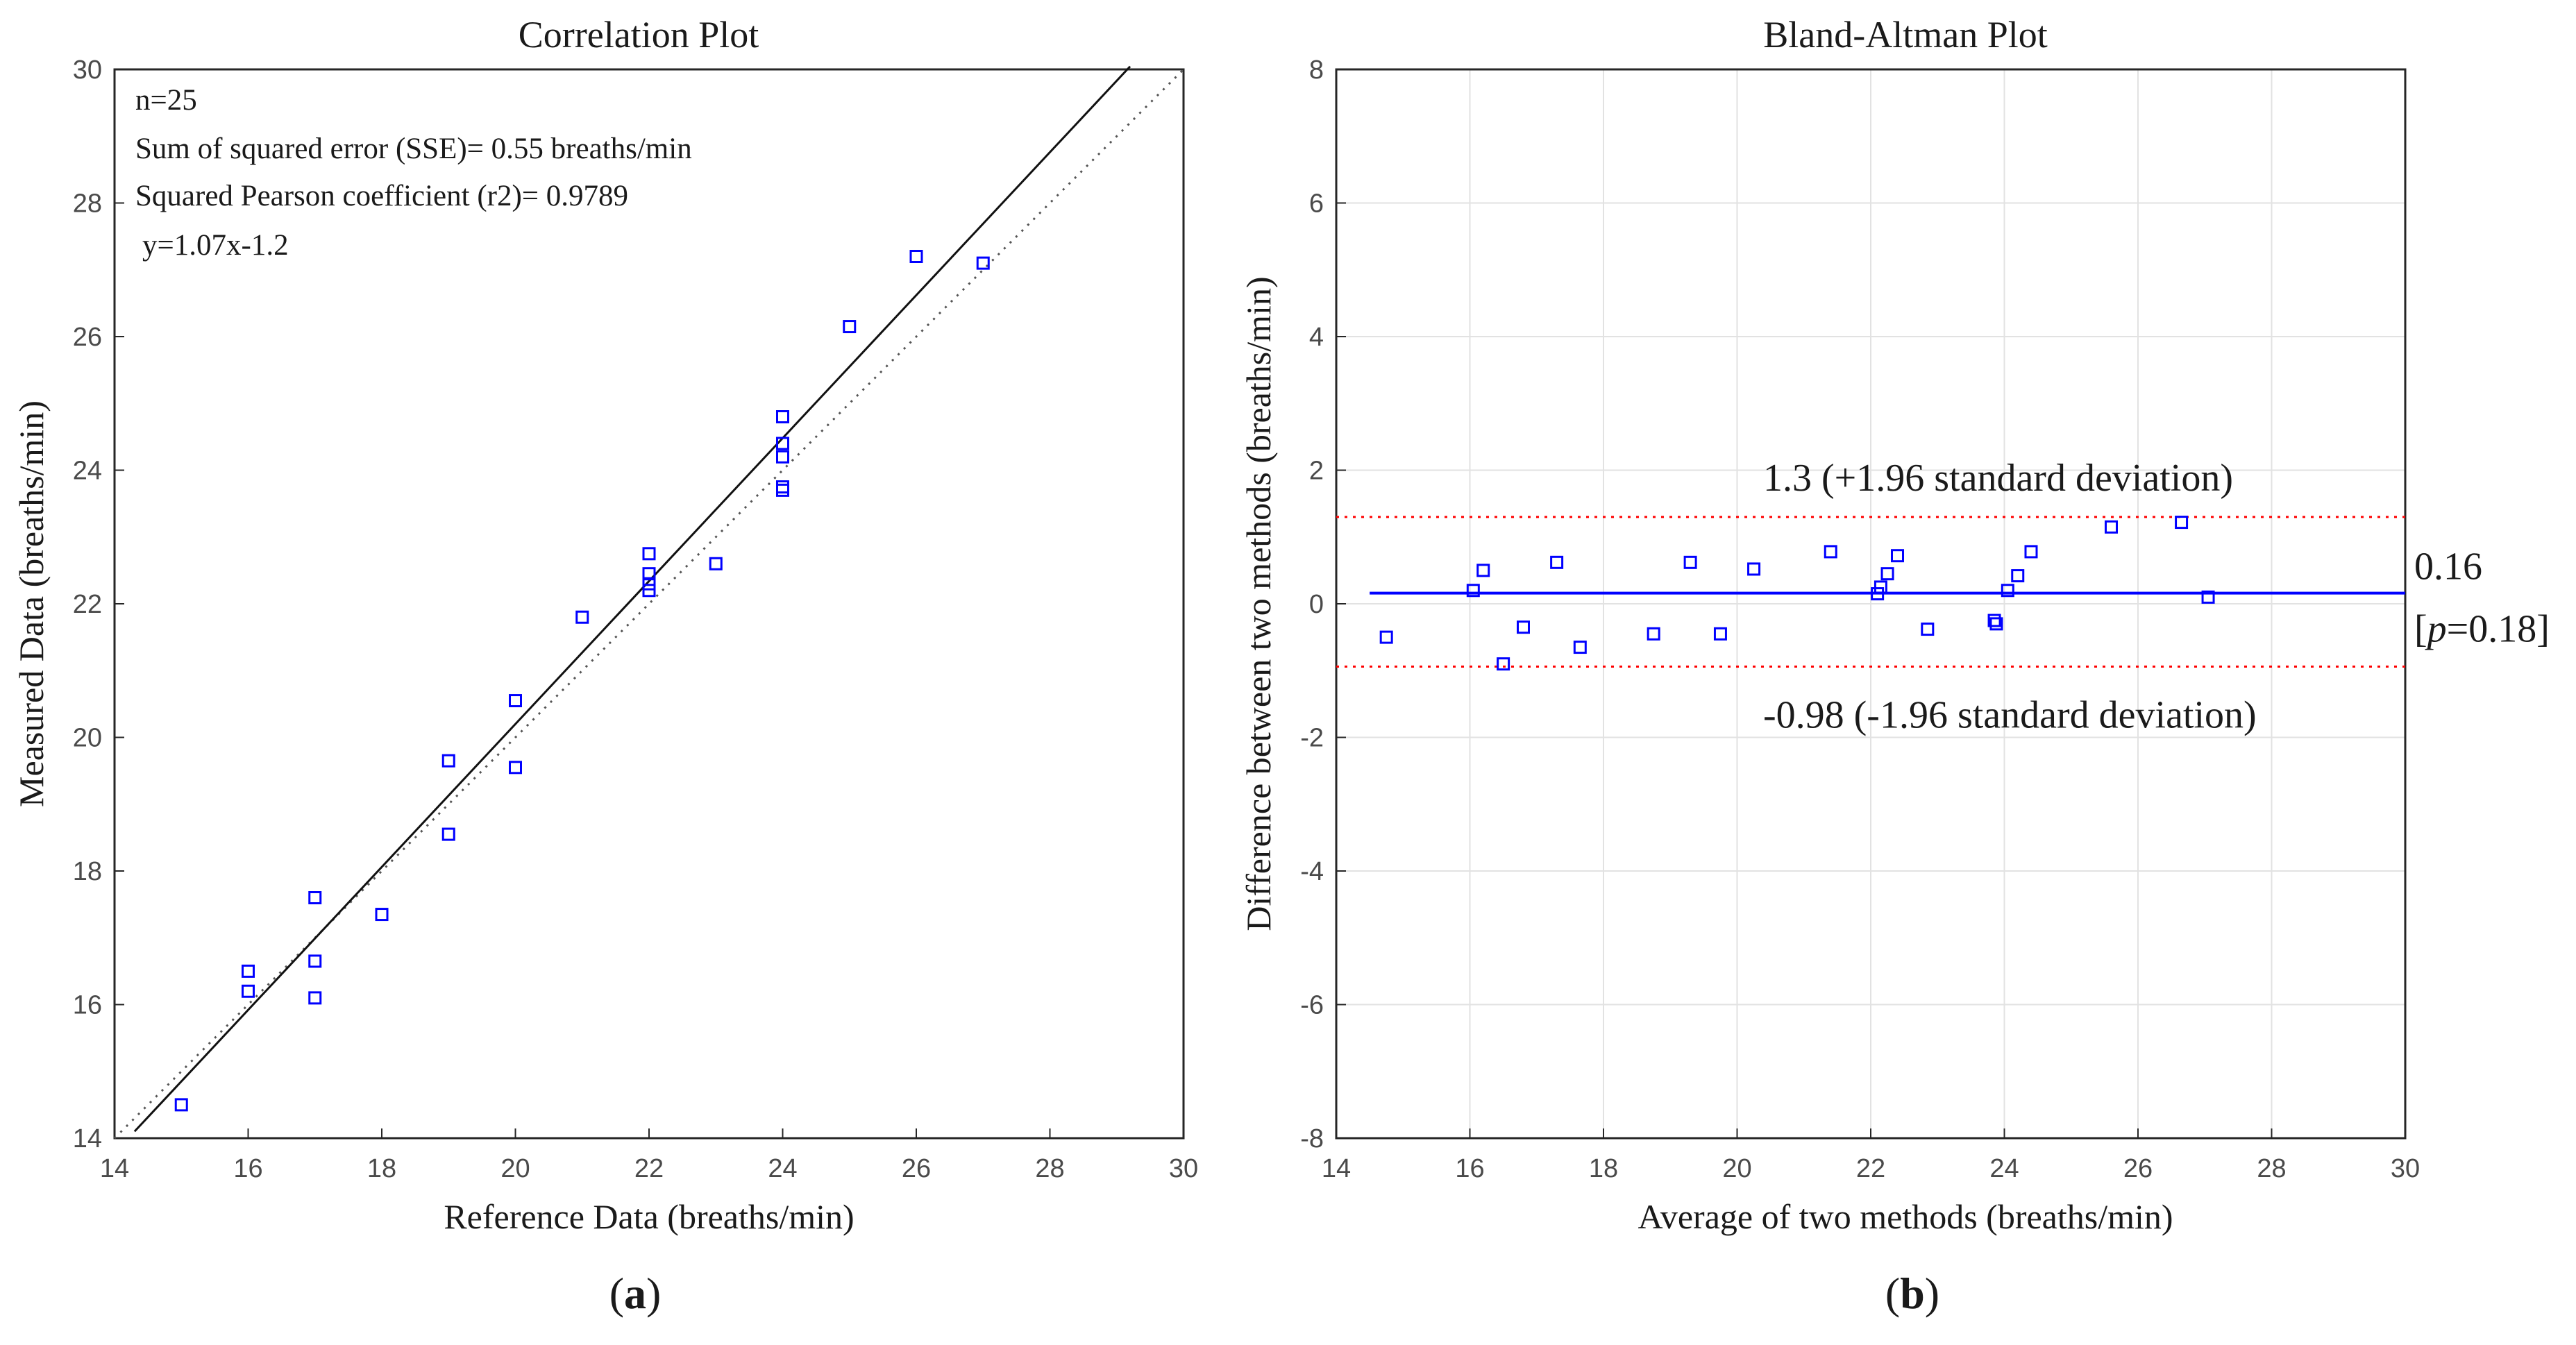 Image resolution: width=2576 pixels, height=1345 pixels. I want to click on y-tick-label: 28, so click(87, 204).